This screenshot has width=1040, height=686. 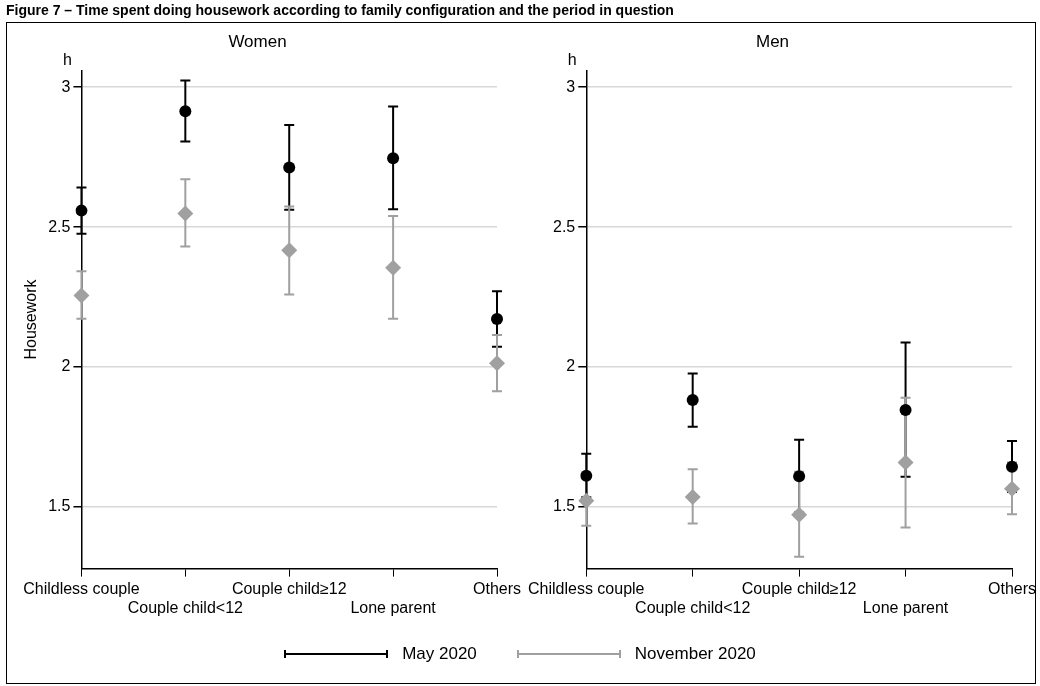 I want to click on legend-label: May 2020, so click(x=439, y=654).